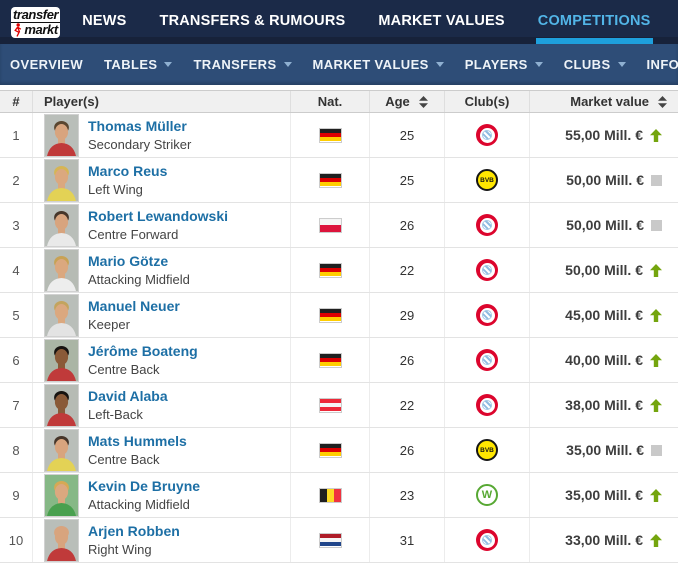 The image size is (678, 563). Describe the element at coordinates (143, 350) in the screenshot. I see `player-name-link: Jérôme Boateng` at that location.